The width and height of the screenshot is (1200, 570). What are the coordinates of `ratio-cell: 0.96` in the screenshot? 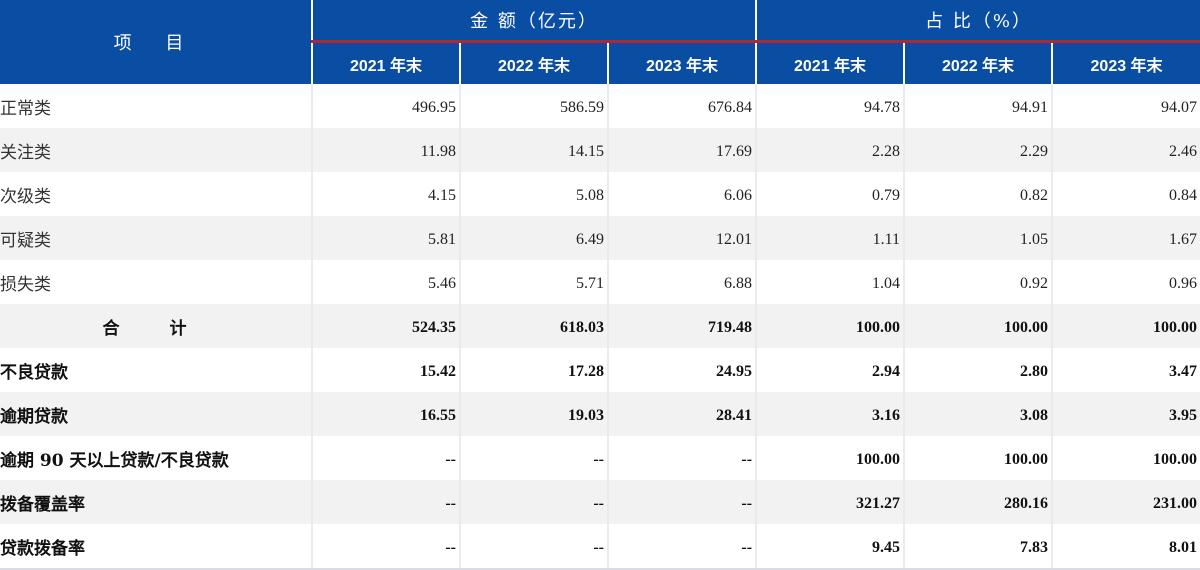 It's located at (1125, 282).